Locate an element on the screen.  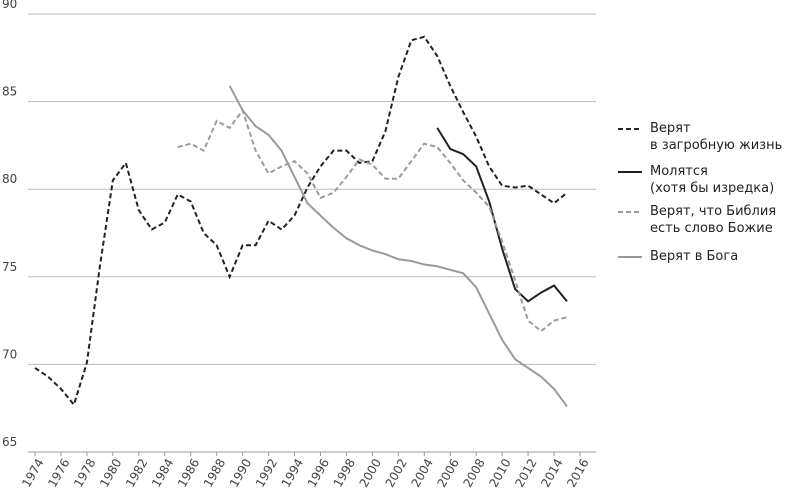
x-tick-label: 1980 is located at coordinates (110, 472).